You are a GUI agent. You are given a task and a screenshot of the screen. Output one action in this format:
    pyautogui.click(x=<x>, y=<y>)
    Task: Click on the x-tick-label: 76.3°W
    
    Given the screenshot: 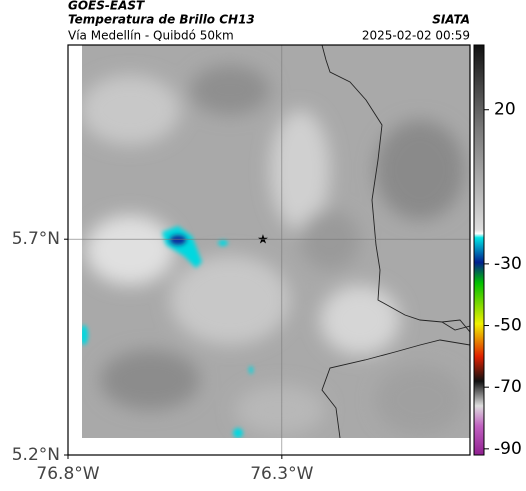 What is the action you would take?
    pyautogui.click(x=281, y=474)
    